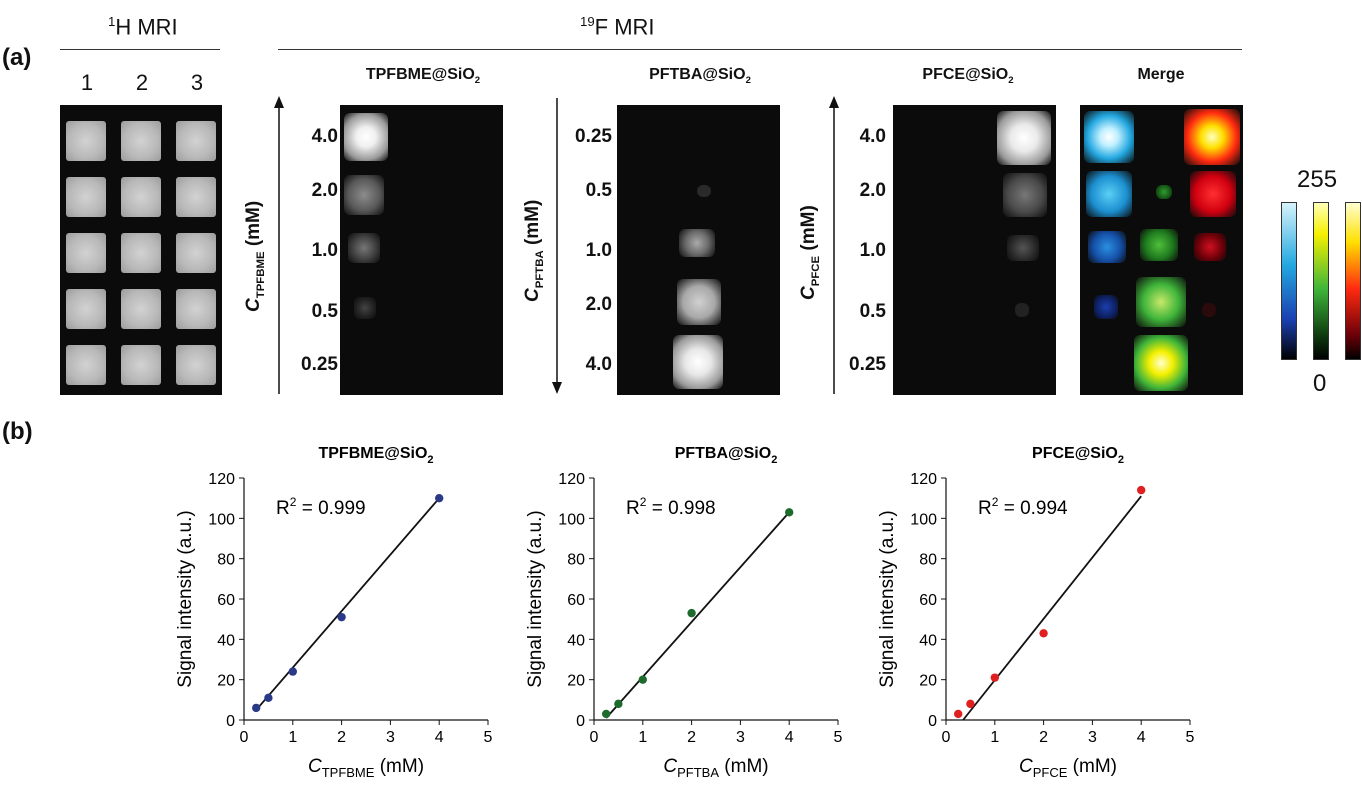 The width and height of the screenshot is (1362, 786). Describe the element at coordinates (1068, 768) in the screenshot. I see `x-axis-label: CPFCE (mM)` at that location.